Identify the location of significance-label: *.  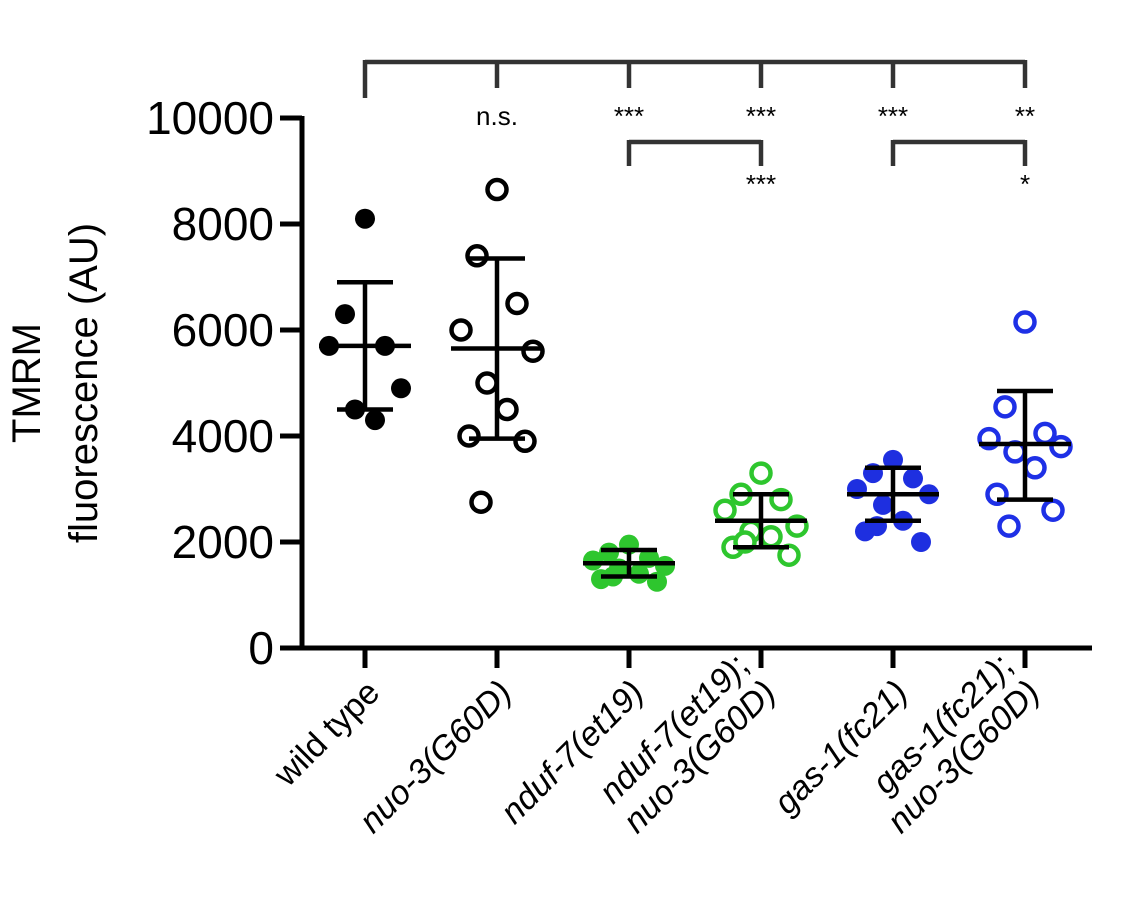
(1025, 184).